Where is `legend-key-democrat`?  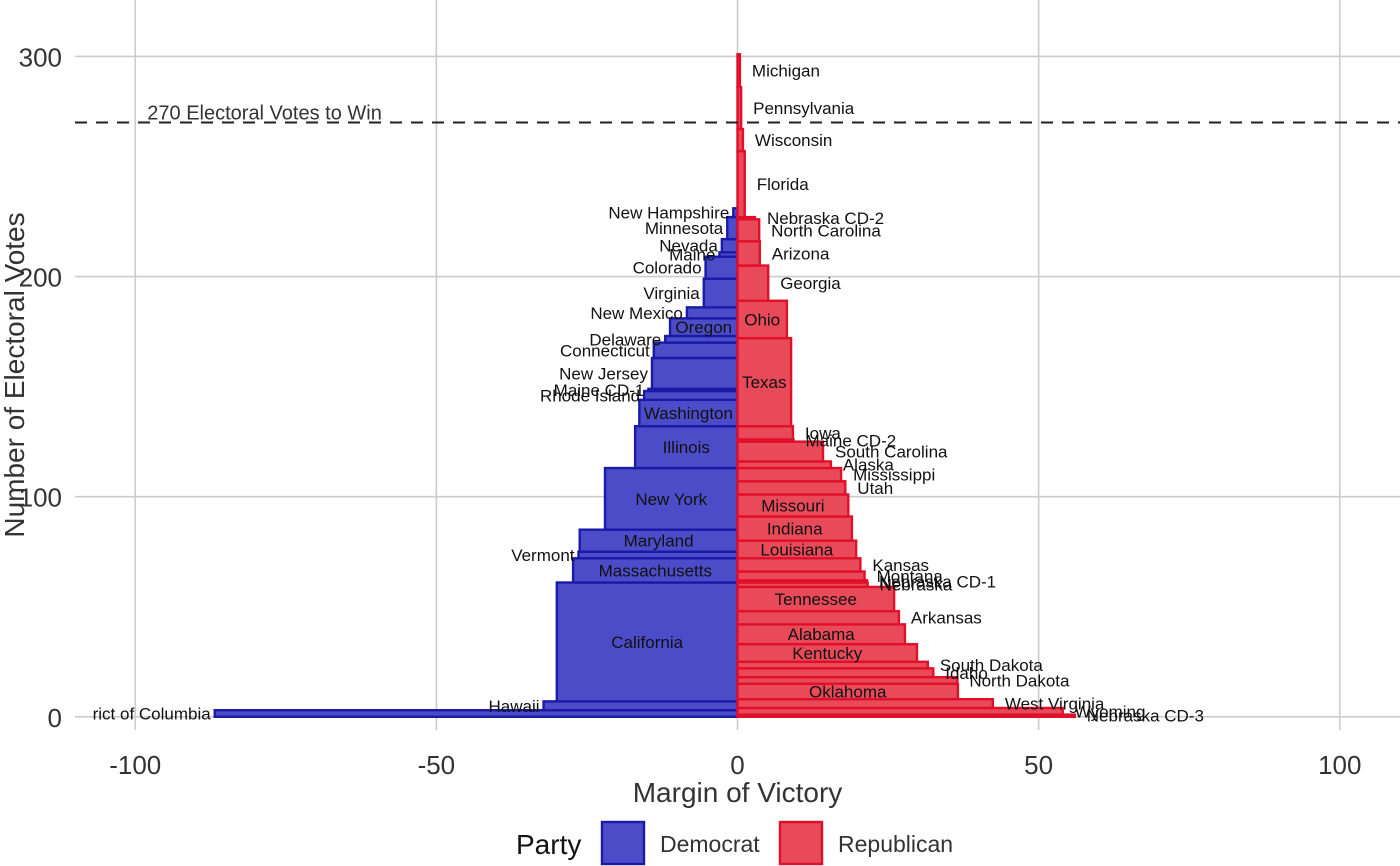 legend-key-democrat is located at coordinates (623, 843).